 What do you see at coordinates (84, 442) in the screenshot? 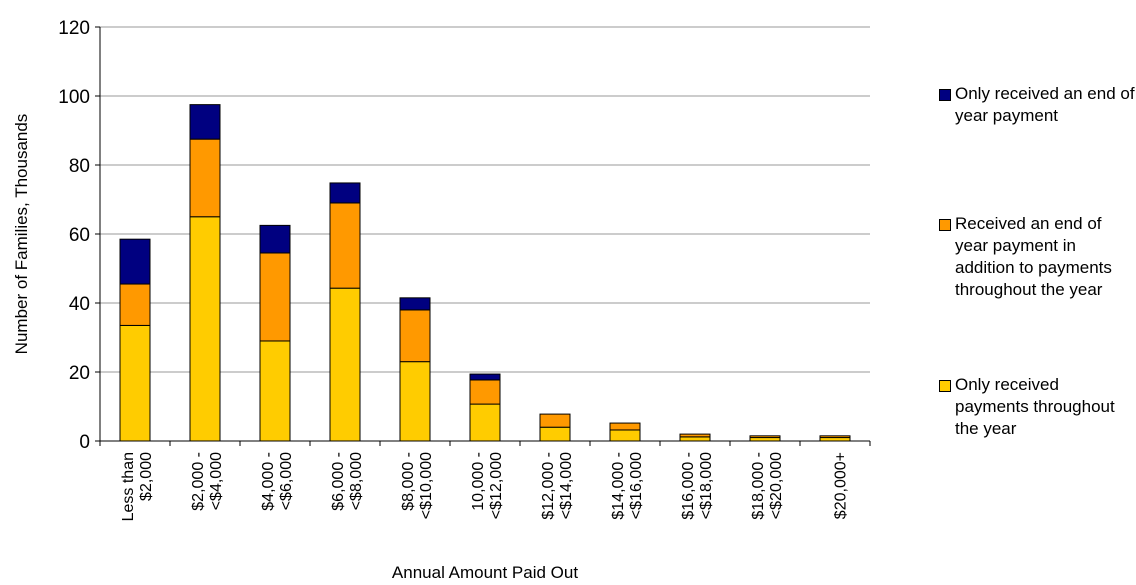
I see `y-tick-label: 0` at bounding box center [84, 442].